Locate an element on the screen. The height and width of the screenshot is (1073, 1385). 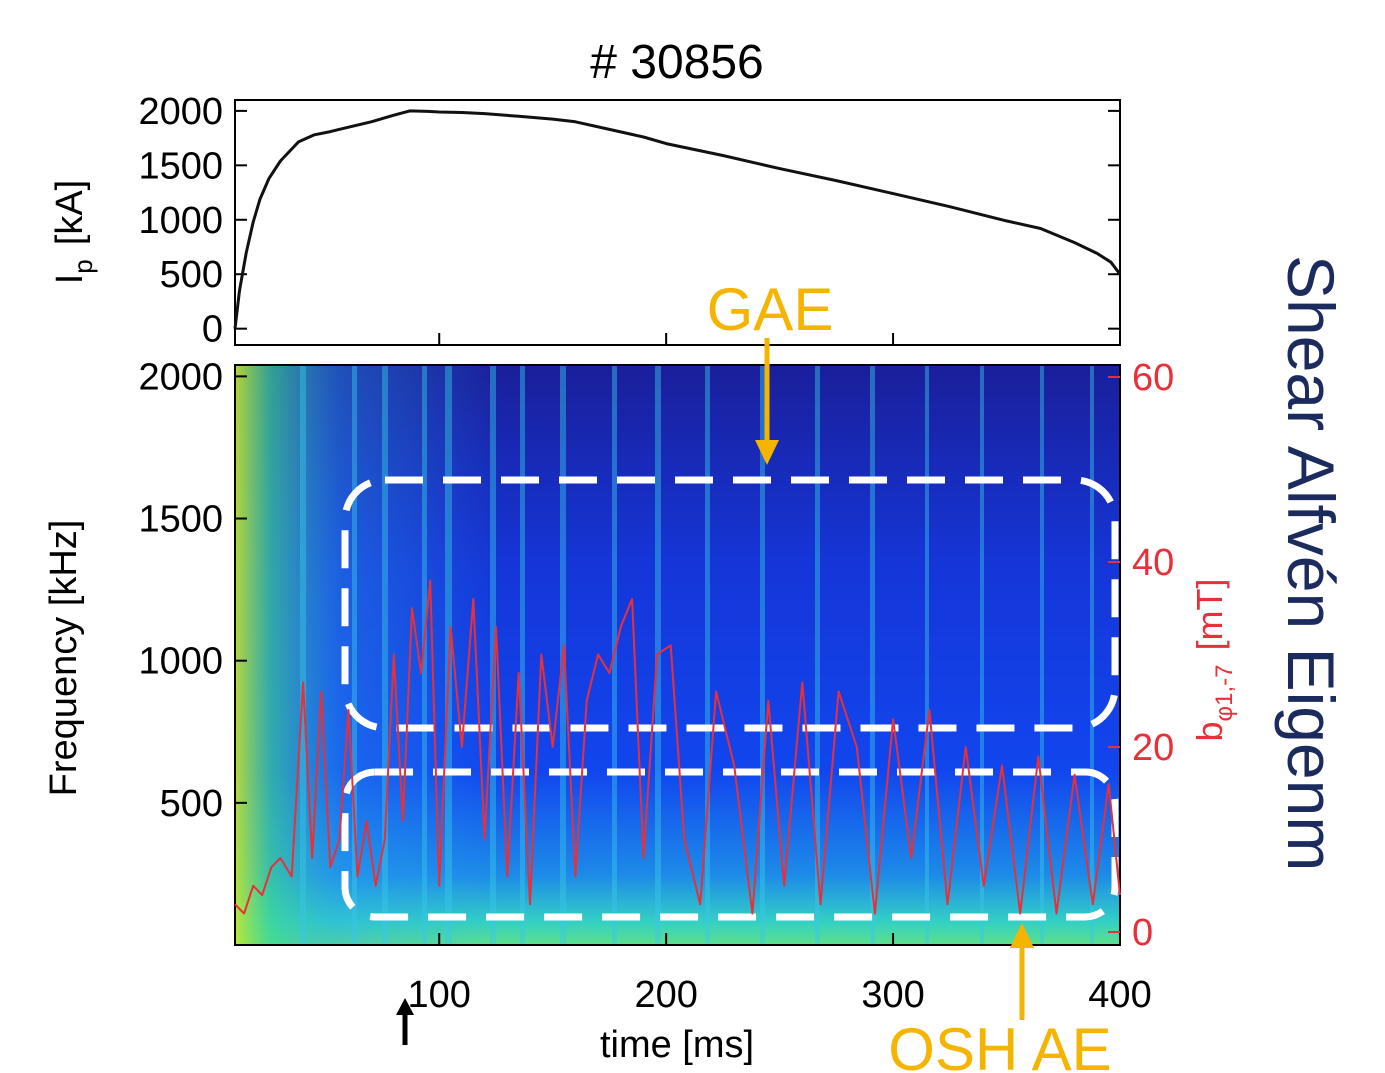
annotation: GAE is located at coordinates (770, 309).